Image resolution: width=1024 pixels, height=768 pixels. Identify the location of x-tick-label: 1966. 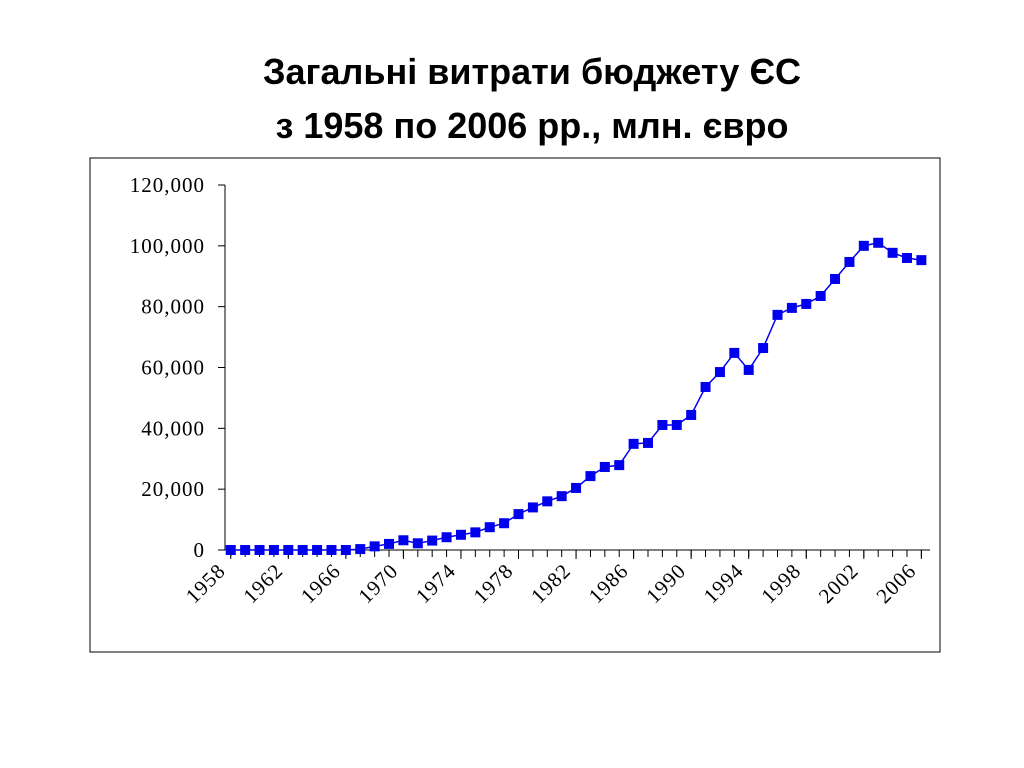
(320, 583).